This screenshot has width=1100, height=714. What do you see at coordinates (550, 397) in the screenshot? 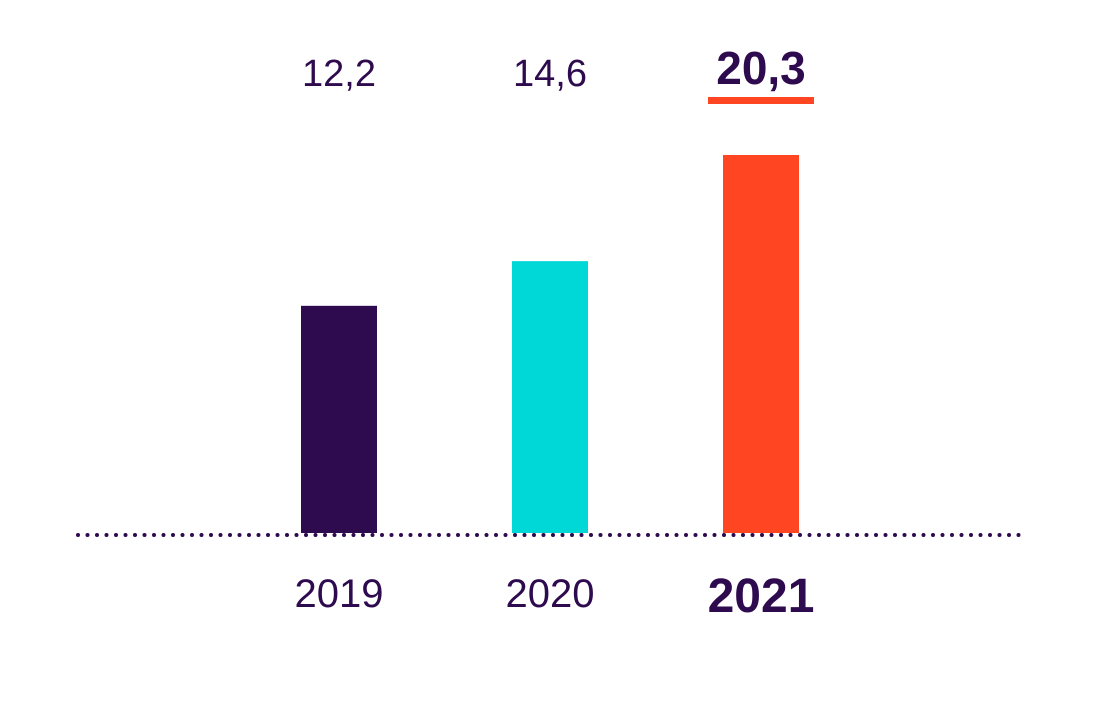
I see `bar-2020` at bounding box center [550, 397].